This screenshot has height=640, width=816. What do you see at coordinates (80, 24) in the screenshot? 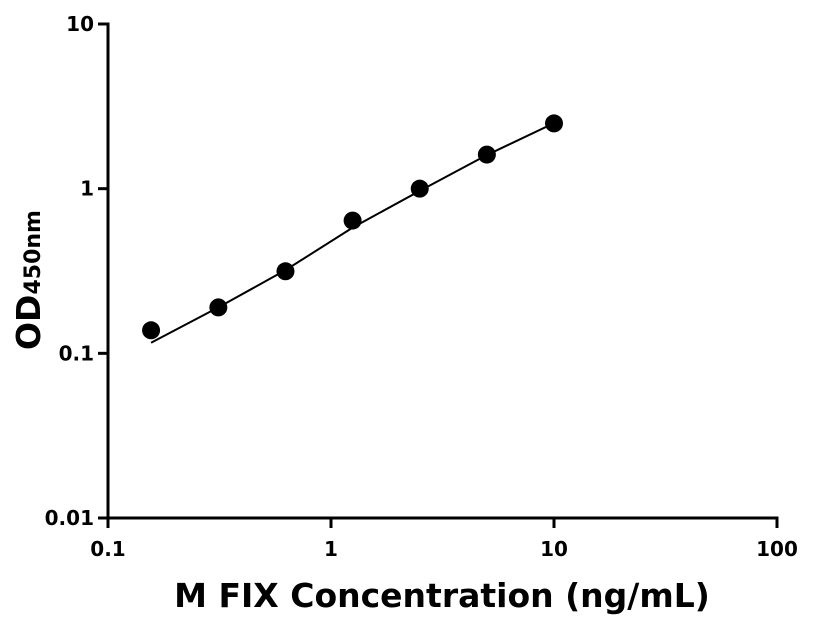
I see `y-tick-label: 10` at bounding box center [80, 24].